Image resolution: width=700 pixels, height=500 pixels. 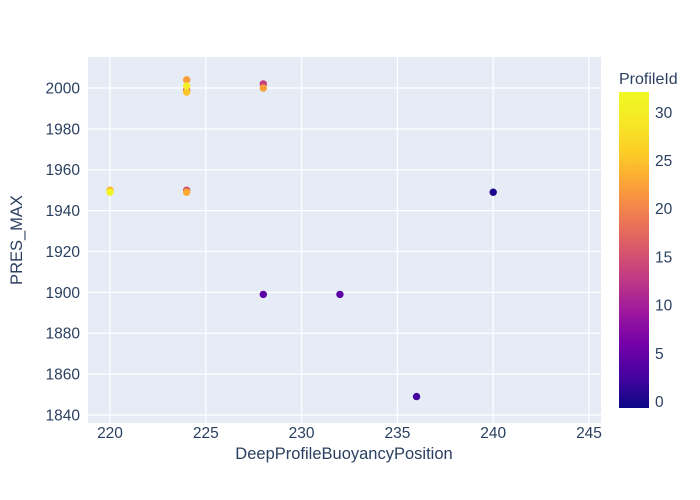 What do you see at coordinates (17, 240) in the screenshot?
I see `y-axis-title: PRES_MAX` at bounding box center [17, 240].